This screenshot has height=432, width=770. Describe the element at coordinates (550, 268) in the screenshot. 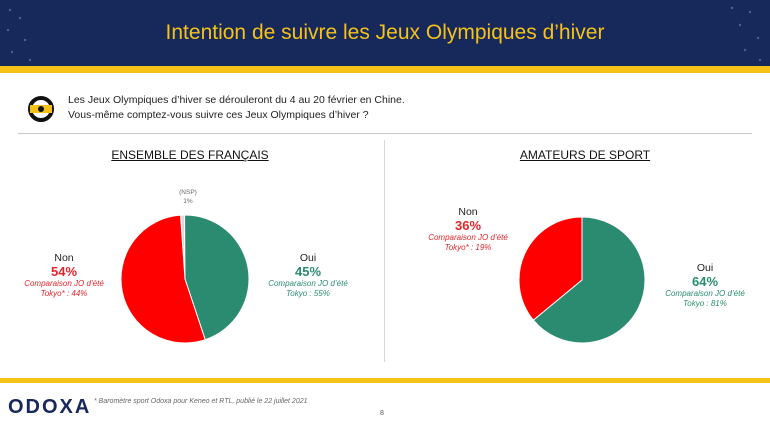

I see `pie-slice-amateurs-non` at that location.